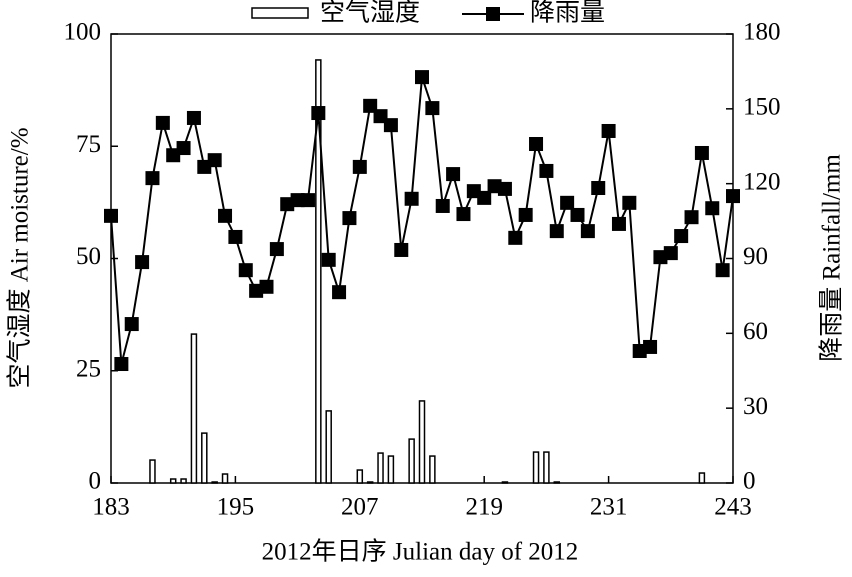  Describe the element at coordinates (755, 406) in the screenshot. I see `y2-tick-label: 30` at that location.